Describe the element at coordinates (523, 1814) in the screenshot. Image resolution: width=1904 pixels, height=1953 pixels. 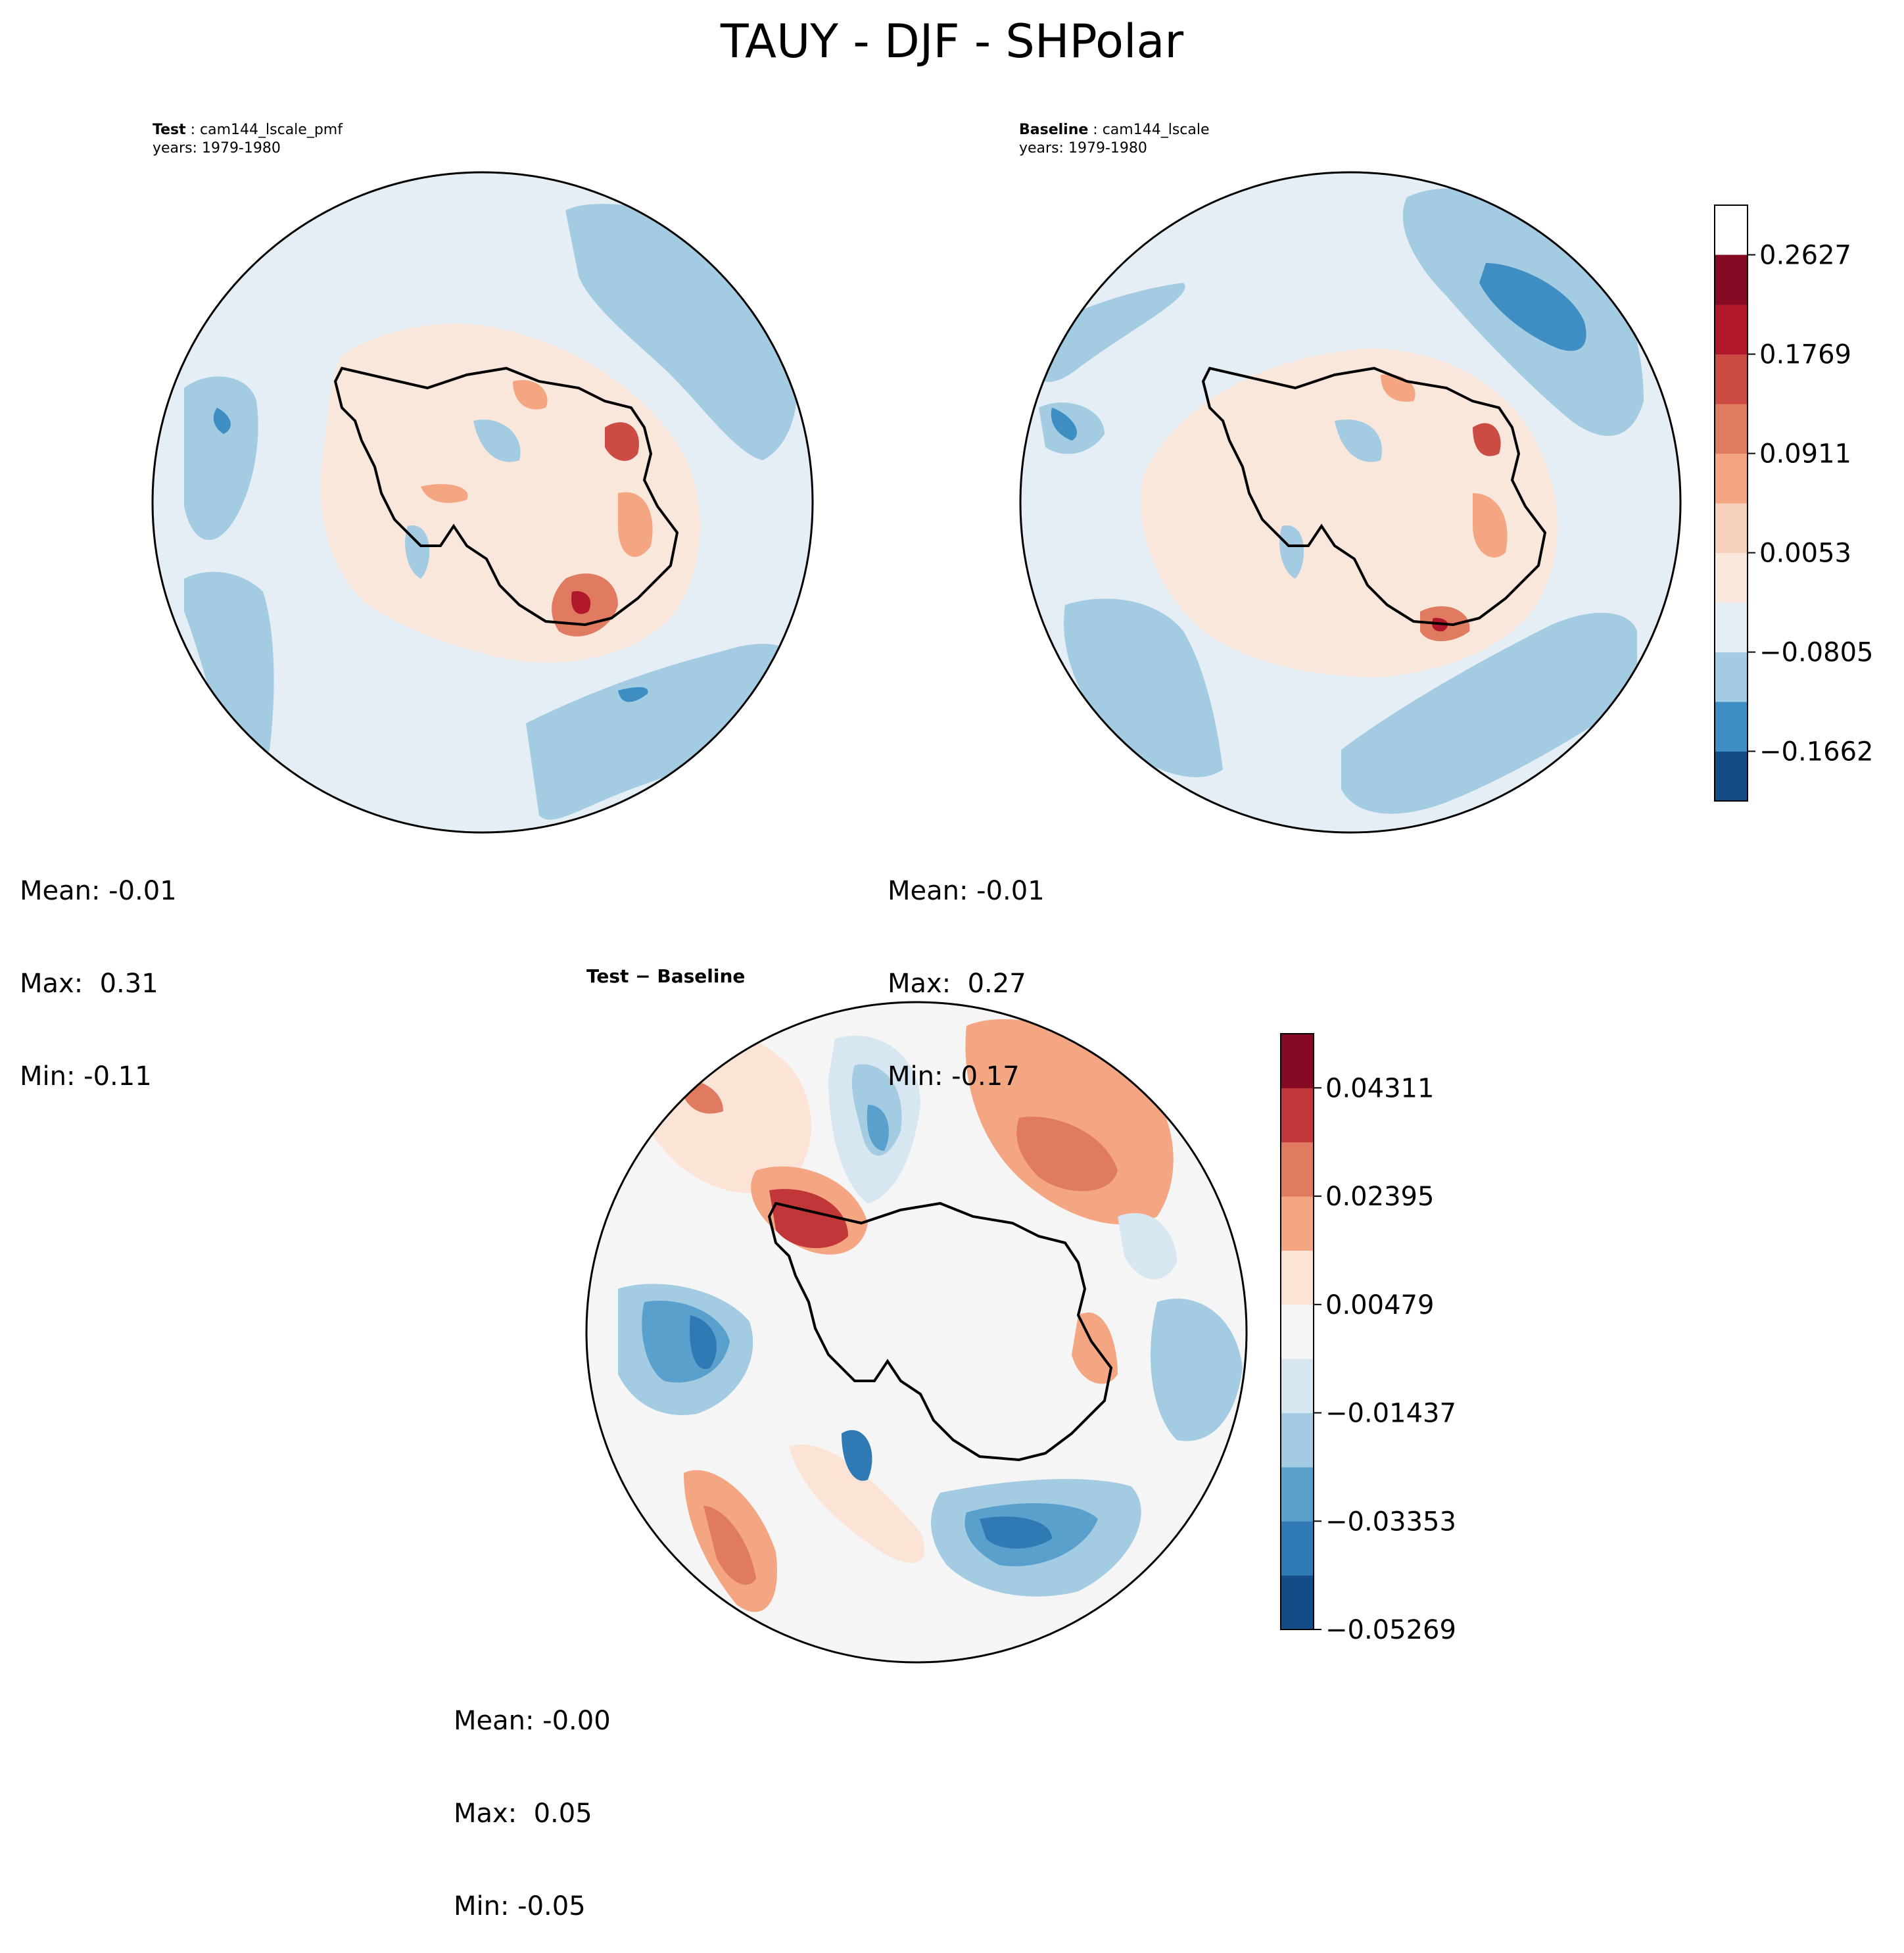
I see `diff-max: Max: 0.05` at that location.